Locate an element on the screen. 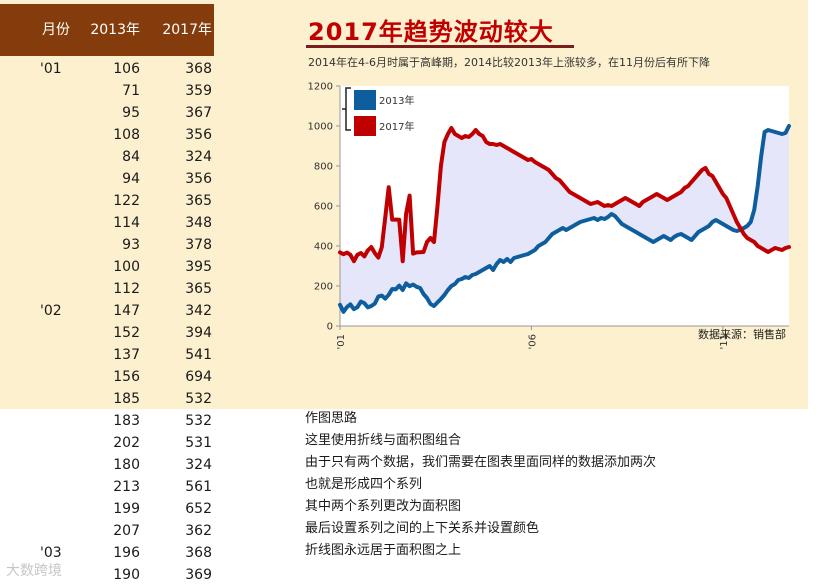 The height and width of the screenshot is (587, 819). cell-2017: 362 is located at coordinates (198, 531).